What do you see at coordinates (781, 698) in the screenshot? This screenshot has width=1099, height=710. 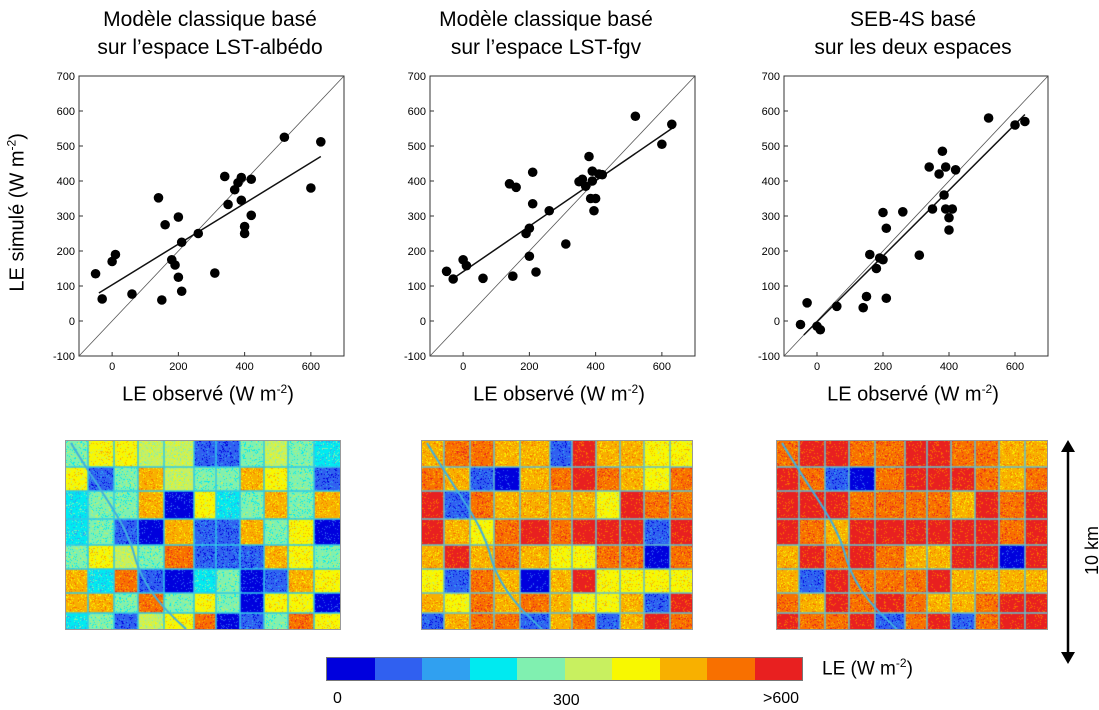 I see `colorbar-tick-600: >600` at bounding box center [781, 698].